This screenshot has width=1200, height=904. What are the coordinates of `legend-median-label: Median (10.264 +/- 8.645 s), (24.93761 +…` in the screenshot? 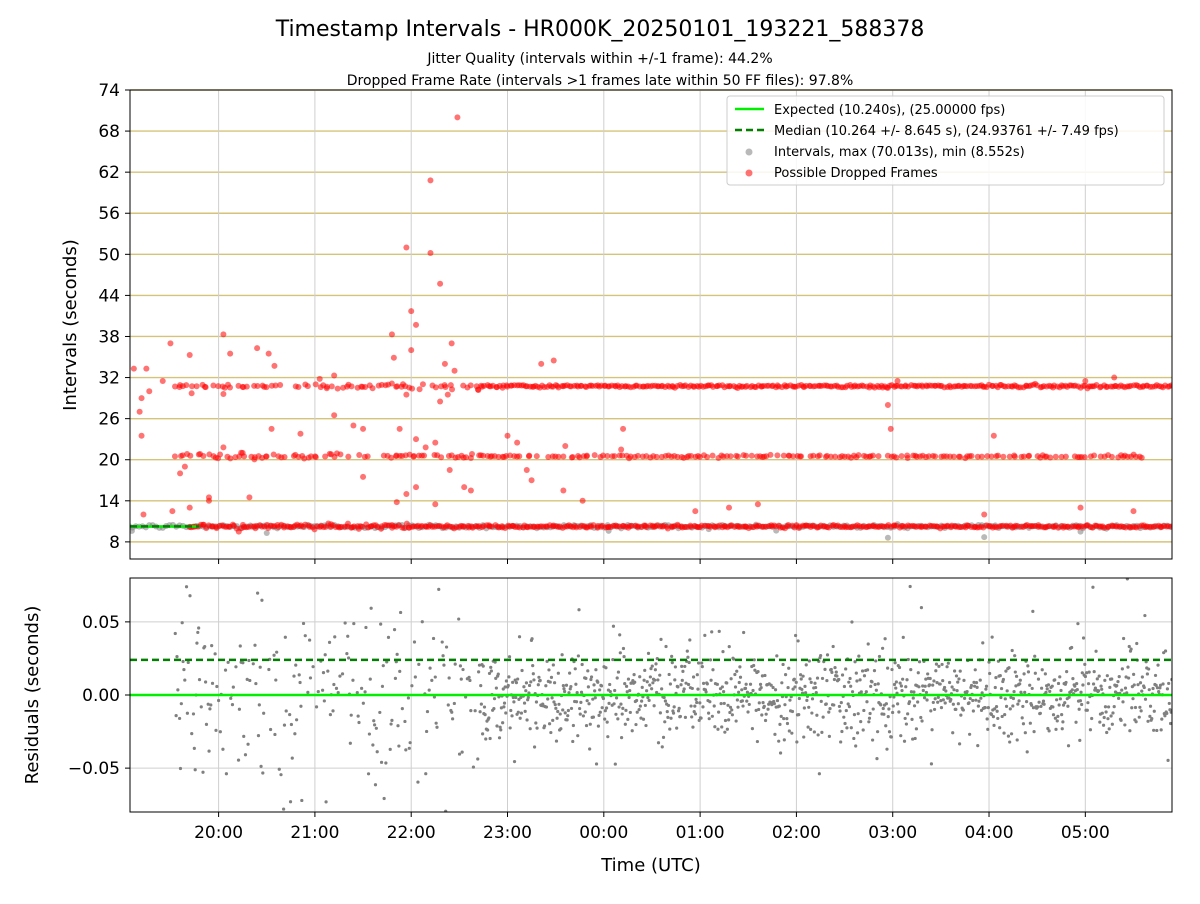 It's located at (946, 131).